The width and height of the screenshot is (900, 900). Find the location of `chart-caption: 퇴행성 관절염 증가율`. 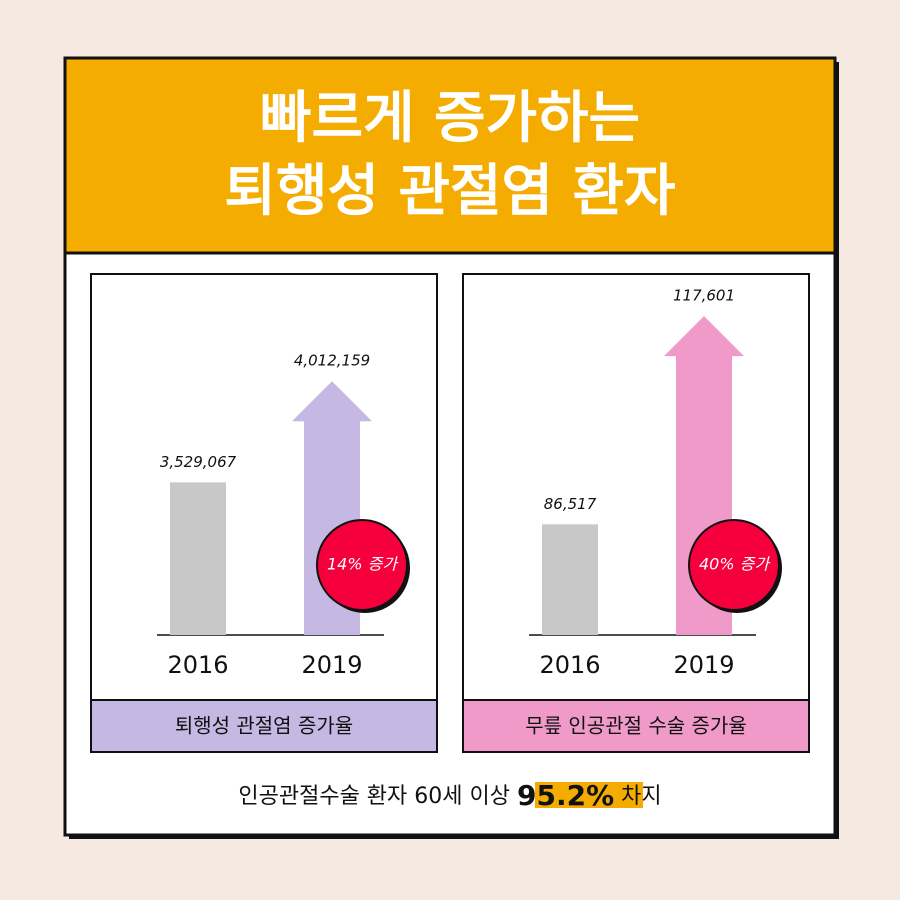

chart-caption: 퇴행성 관절염 증가율 is located at coordinates (264, 726).